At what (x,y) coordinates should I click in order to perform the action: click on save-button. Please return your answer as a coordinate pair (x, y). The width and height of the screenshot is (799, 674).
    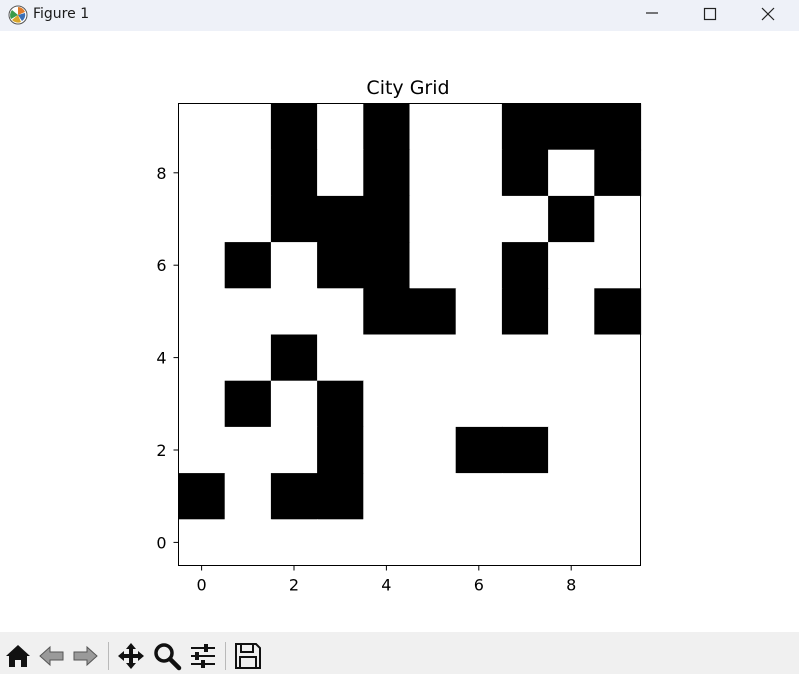
    Looking at the image, I should click on (248, 656).